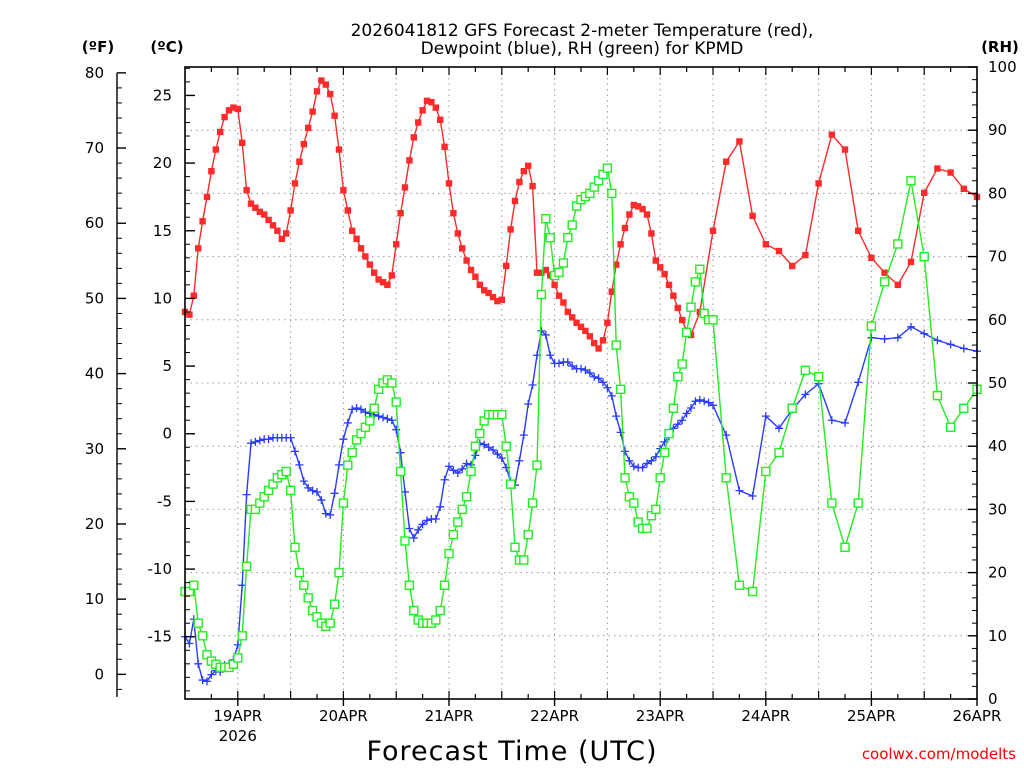  I want to click on celsius-tick-label: 0, so click(167, 434).